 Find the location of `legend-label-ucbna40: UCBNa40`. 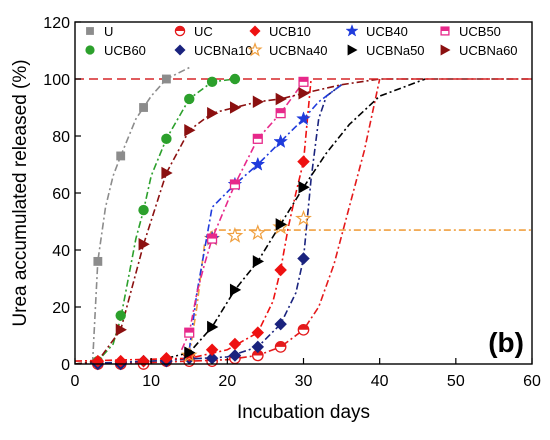

legend-label-ucbna40: UCBNa40 is located at coordinates (298, 50).